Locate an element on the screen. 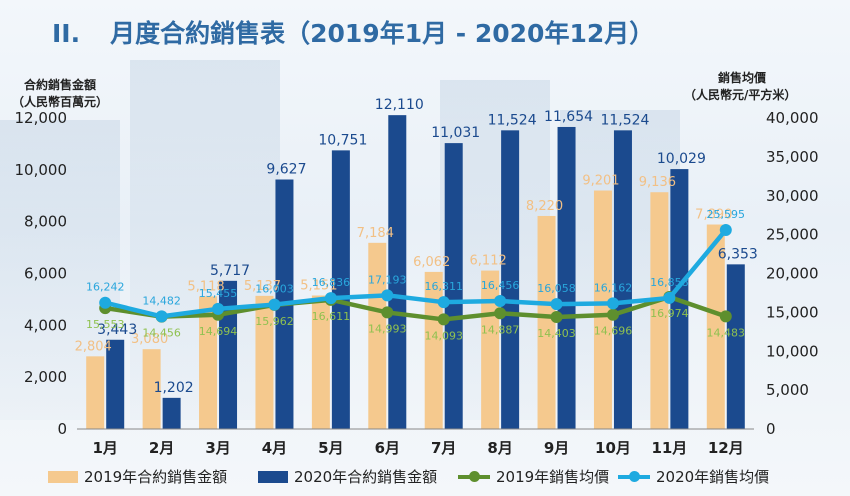 This screenshot has width=850, height=496. left-tick-label: 10,000 is located at coordinates (41, 170).